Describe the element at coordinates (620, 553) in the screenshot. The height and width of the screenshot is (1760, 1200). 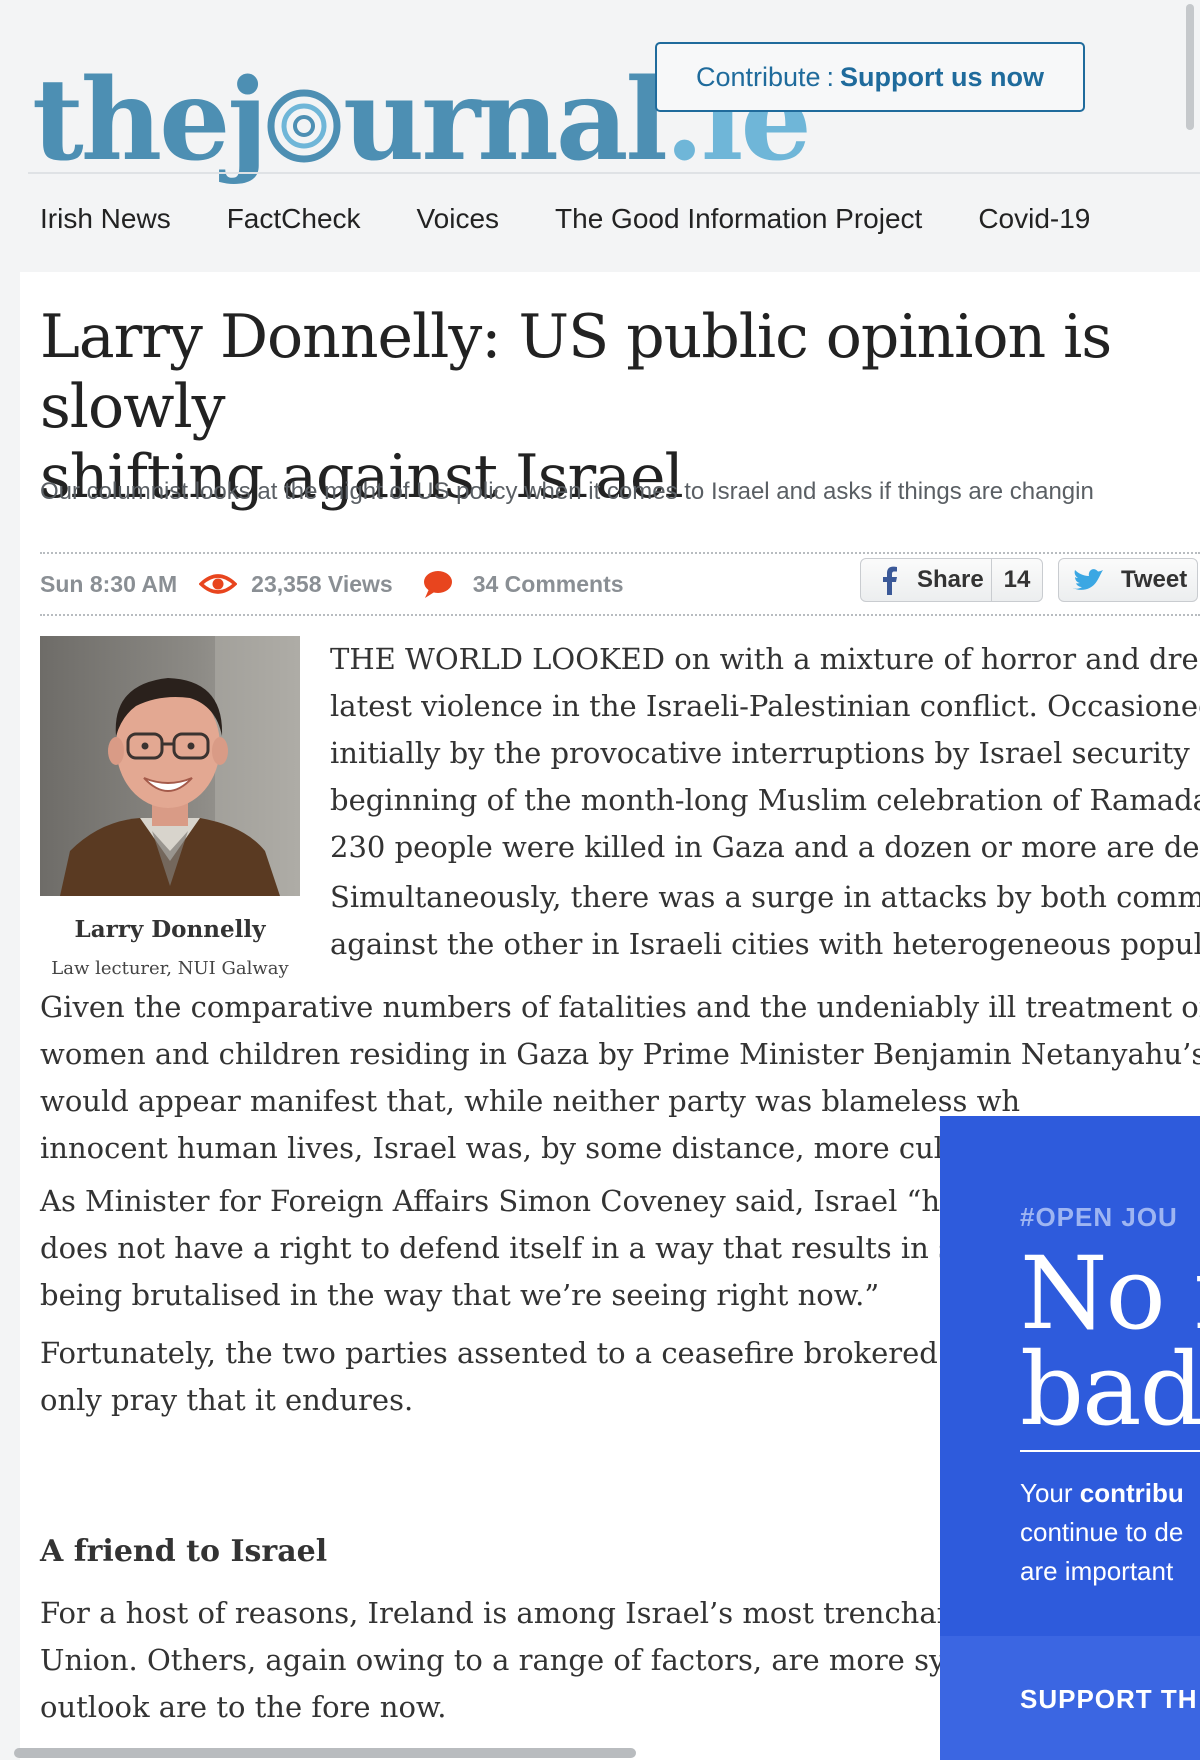
I see `meta-divider-top` at that location.